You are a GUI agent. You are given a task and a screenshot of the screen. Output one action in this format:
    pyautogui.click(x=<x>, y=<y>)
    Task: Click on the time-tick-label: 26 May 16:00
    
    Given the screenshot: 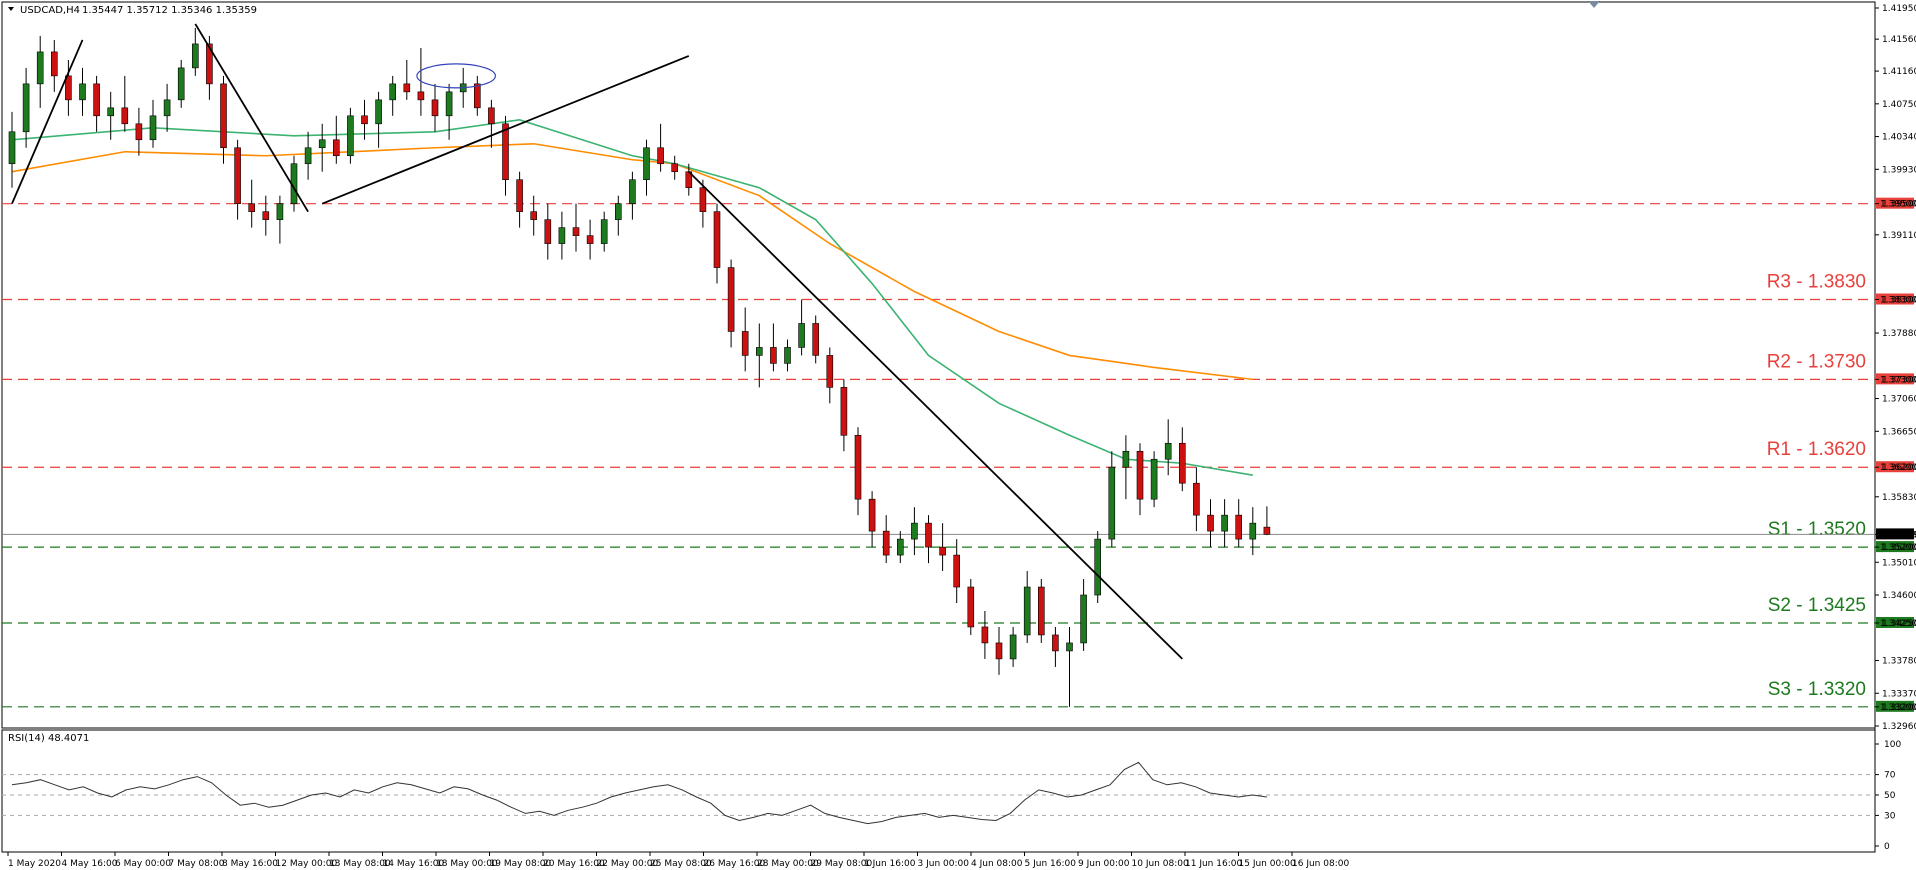 What is the action you would take?
    pyautogui.click(x=735, y=864)
    